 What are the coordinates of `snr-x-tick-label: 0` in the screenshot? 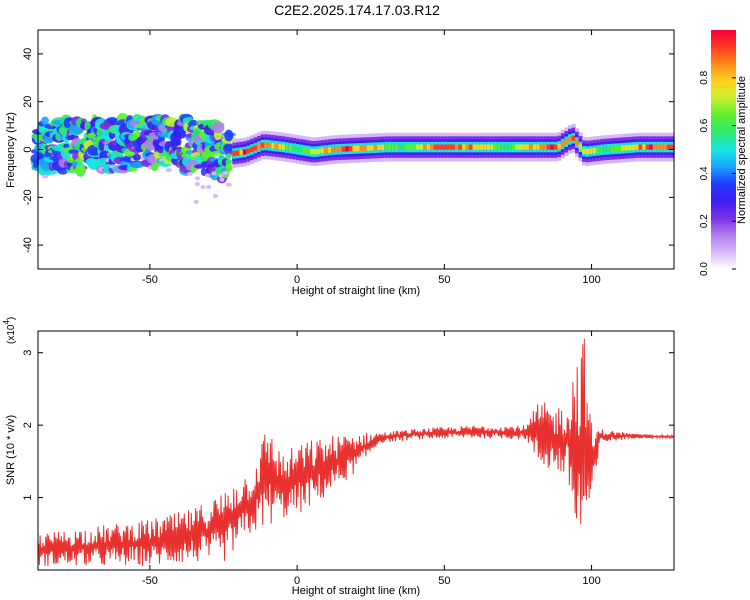 It's located at (297, 581).